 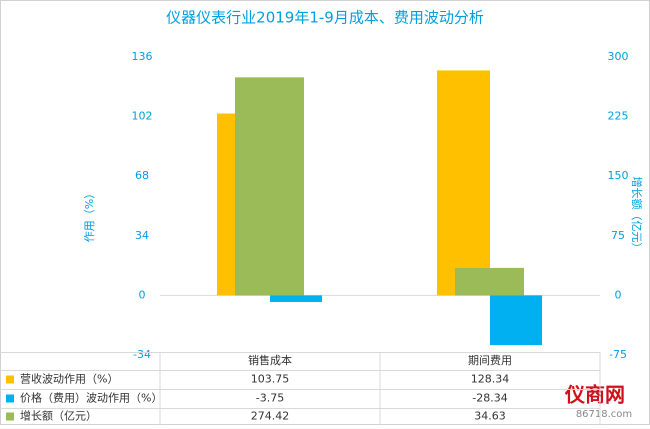 What do you see at coordinates (490, 379) in the screenshot?
I see `table-value: 128.34` at bounding box center [490, 379].